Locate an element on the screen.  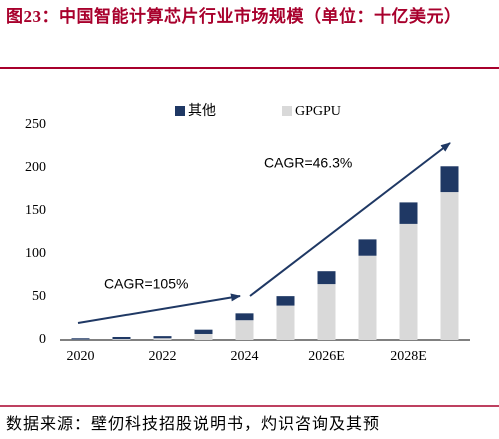
x-tick-label: 2028E is located at coordinates (408, 356).